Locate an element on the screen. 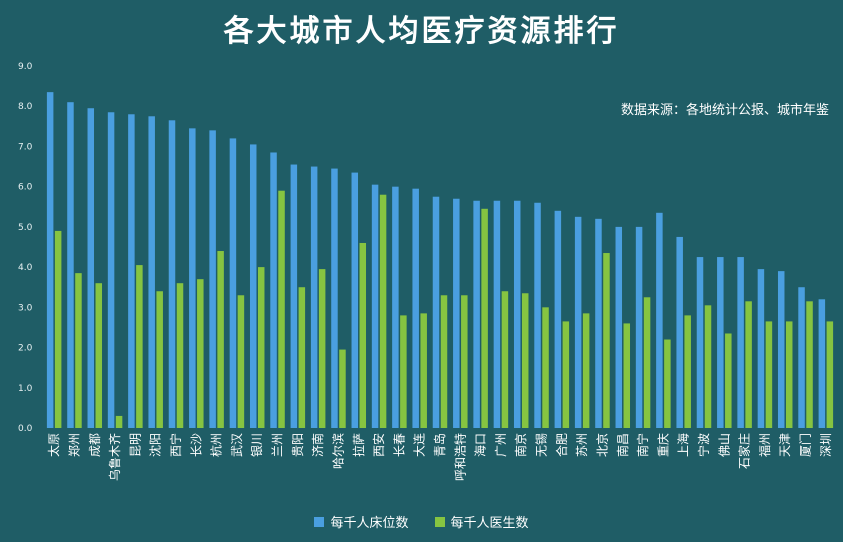  x-tick-label: 拉萨 is located at coordinates (358, 445).